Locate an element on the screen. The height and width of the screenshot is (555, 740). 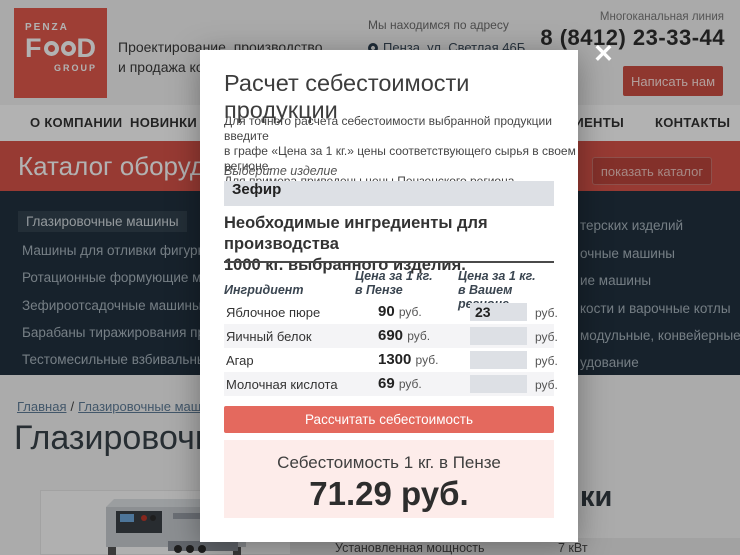
close-icon: ✕ is located at coordinates (603, 54).